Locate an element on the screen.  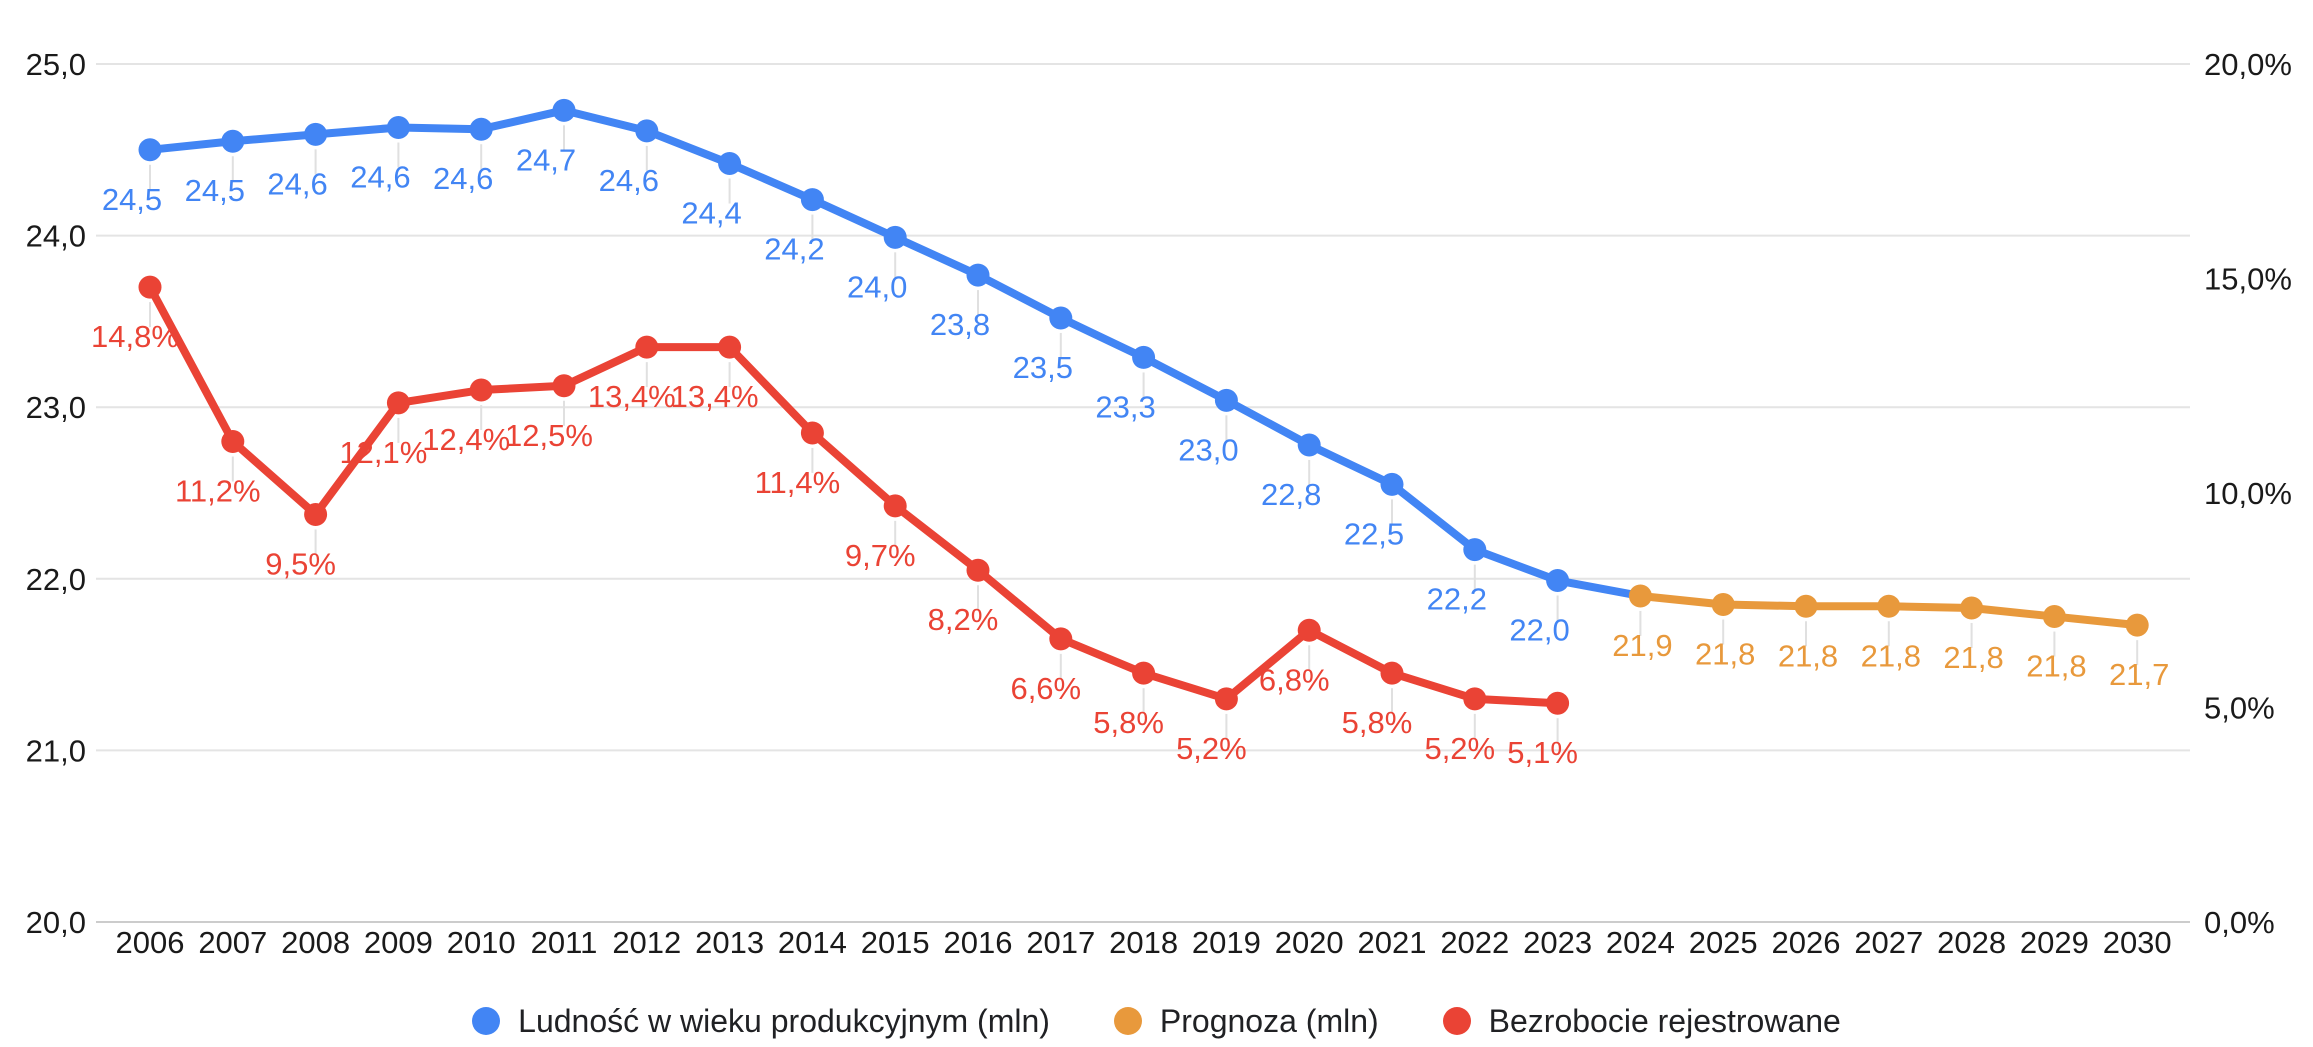
legend-dot-prognoza is located at coordinates (1127, 1021).